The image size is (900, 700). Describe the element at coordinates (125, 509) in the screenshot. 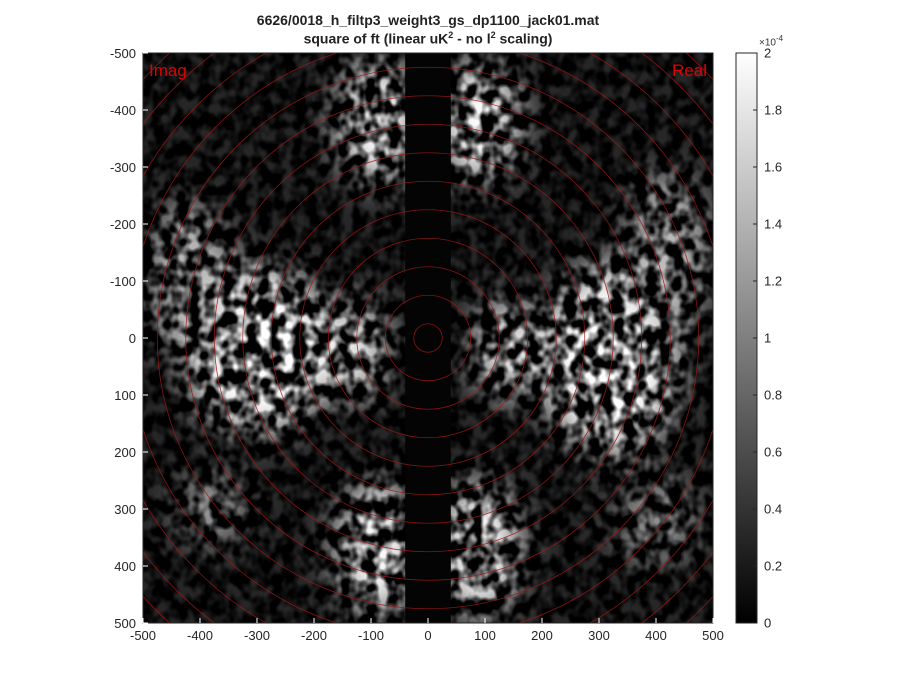

I see `y-tick-label: 300` at that location.